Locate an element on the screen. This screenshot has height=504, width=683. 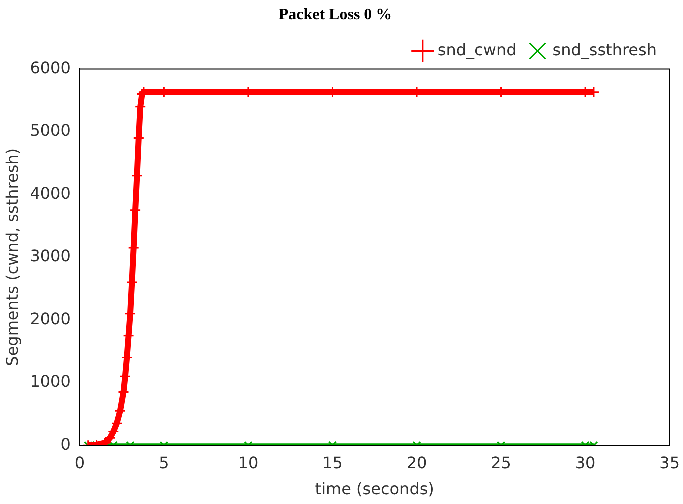
legend-label: snd_ssthresh is located at coordinates (604, 50).